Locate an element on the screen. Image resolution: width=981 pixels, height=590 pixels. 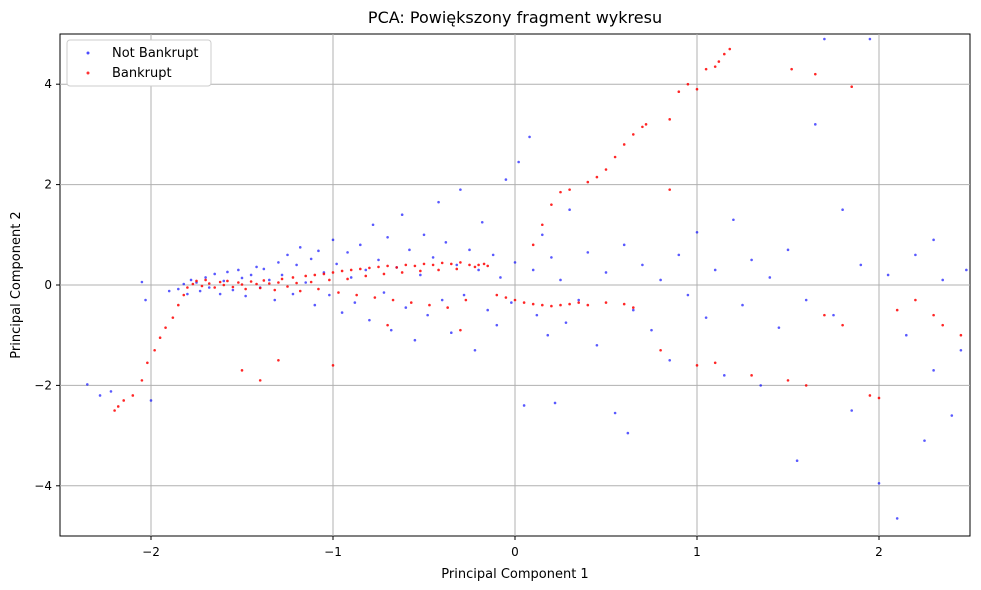
y-tick-label: −4 is located at coordinates (43, 486).